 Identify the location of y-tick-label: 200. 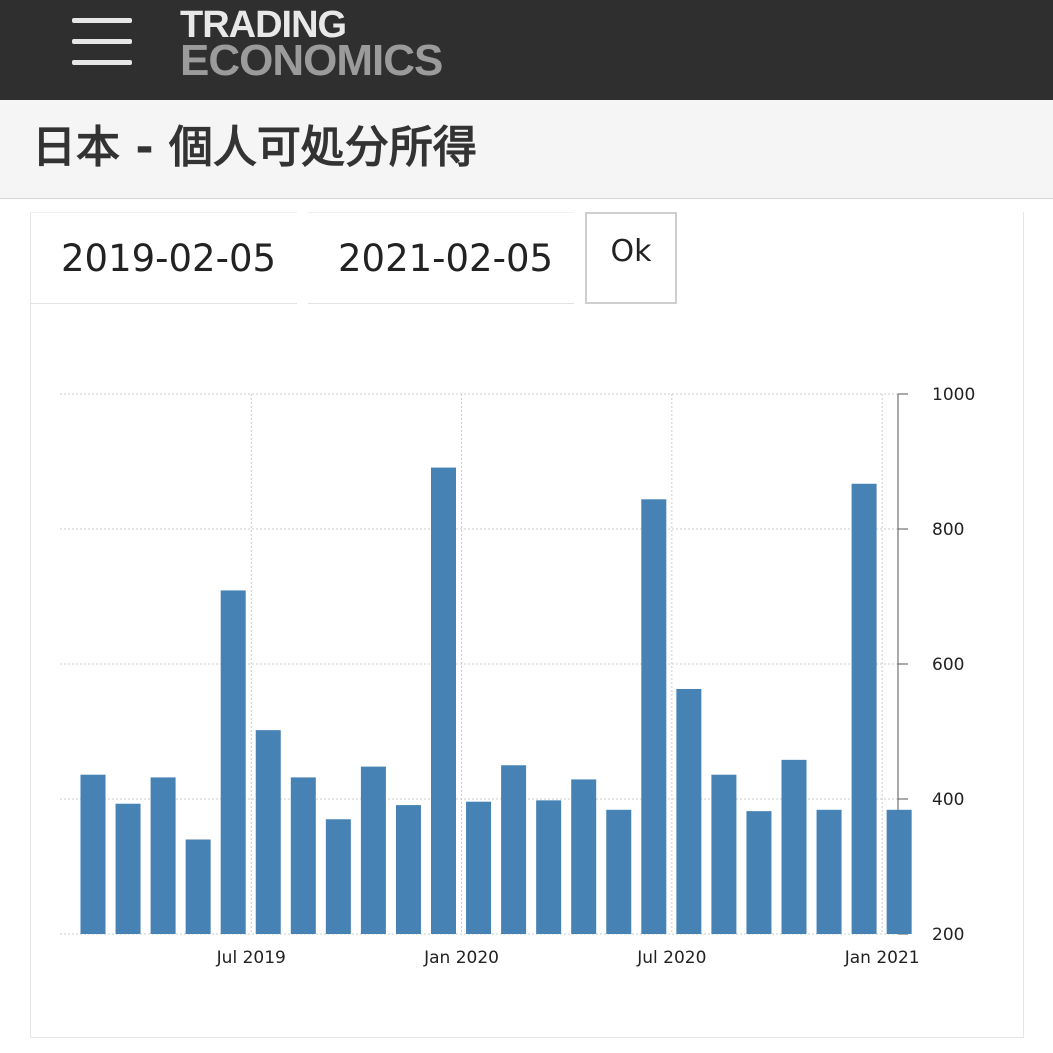
(948, 935).